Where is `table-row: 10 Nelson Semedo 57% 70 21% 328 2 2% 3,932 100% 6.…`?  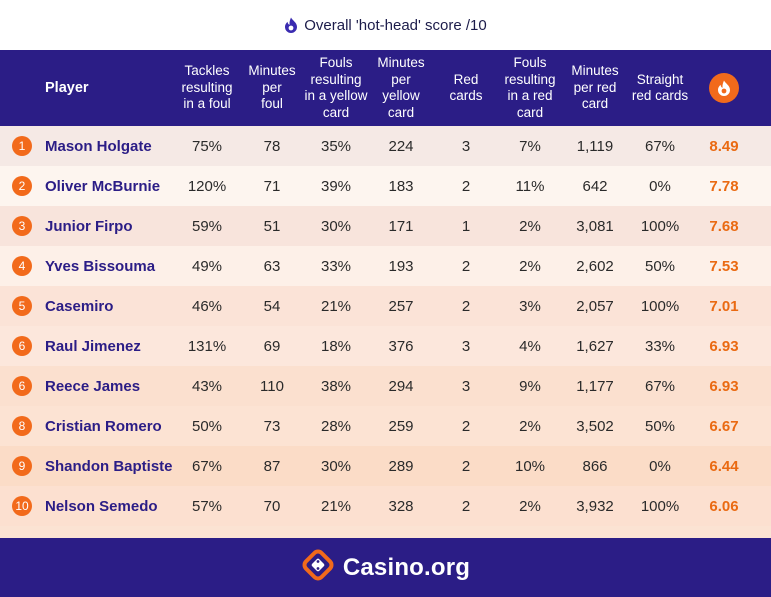
table-row: 10 Nelson Semedo 57% 70 21% 328 2 2% 3,932 100% 6.… is located at coordinates (385, 506).